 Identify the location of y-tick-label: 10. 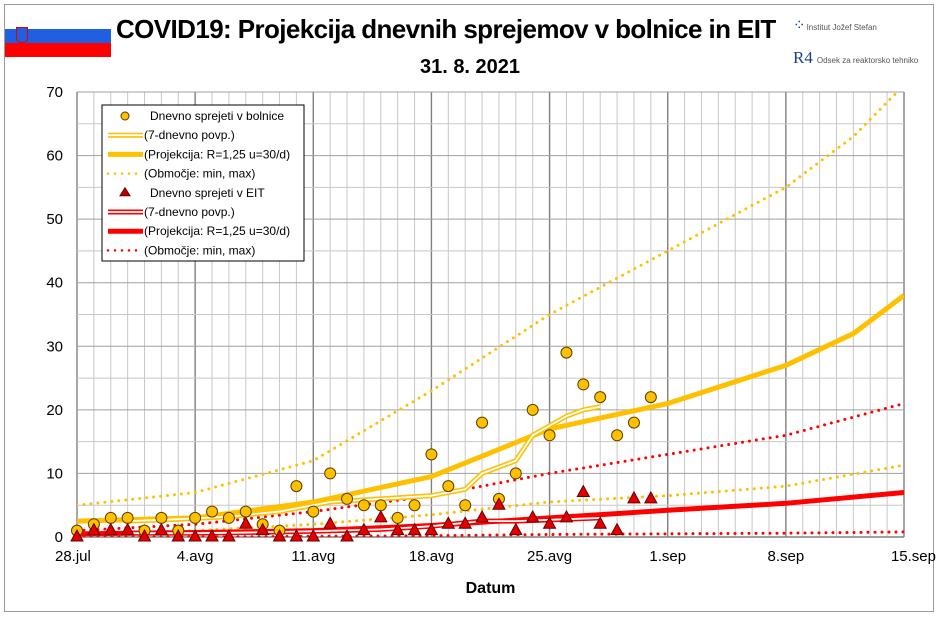
(54, 473).